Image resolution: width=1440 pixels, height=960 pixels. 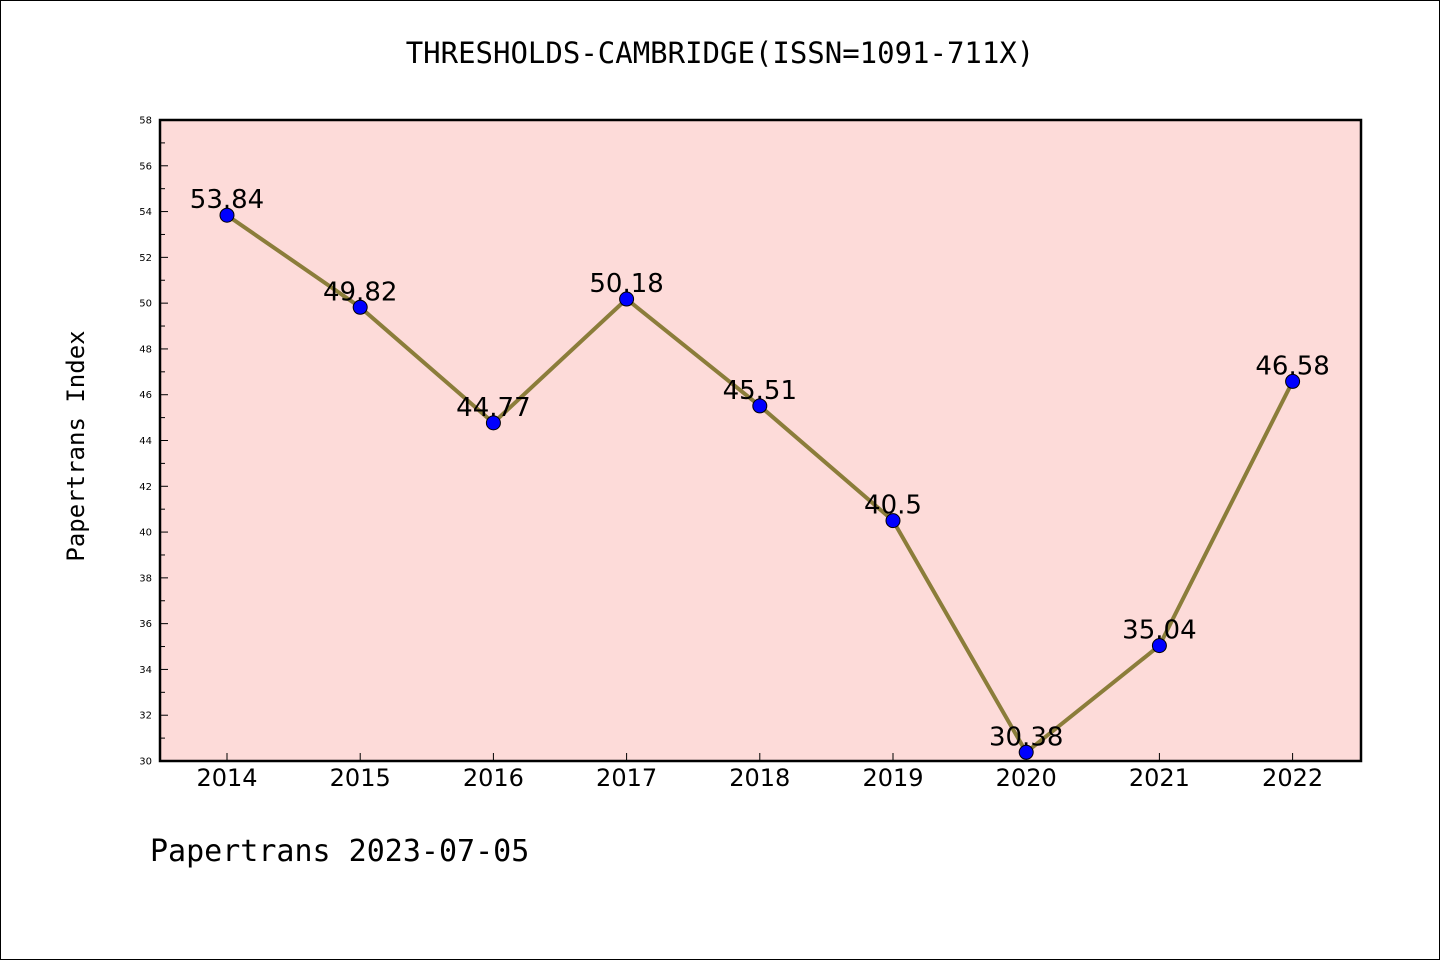 I want to click on y-tick-label: 56, so click(x=145, y=166).